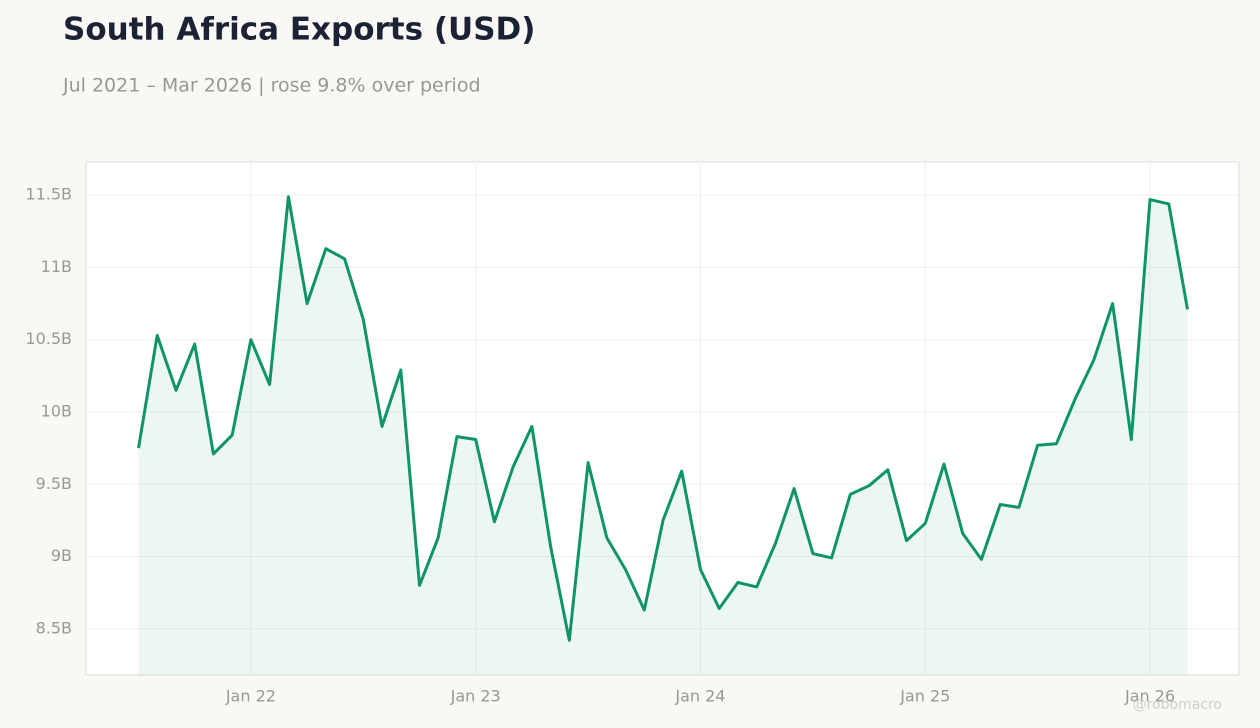  Describe the element at coordinates (699, 696) in the screenshot. I see `x-tick-label: Jan 24` at that location.